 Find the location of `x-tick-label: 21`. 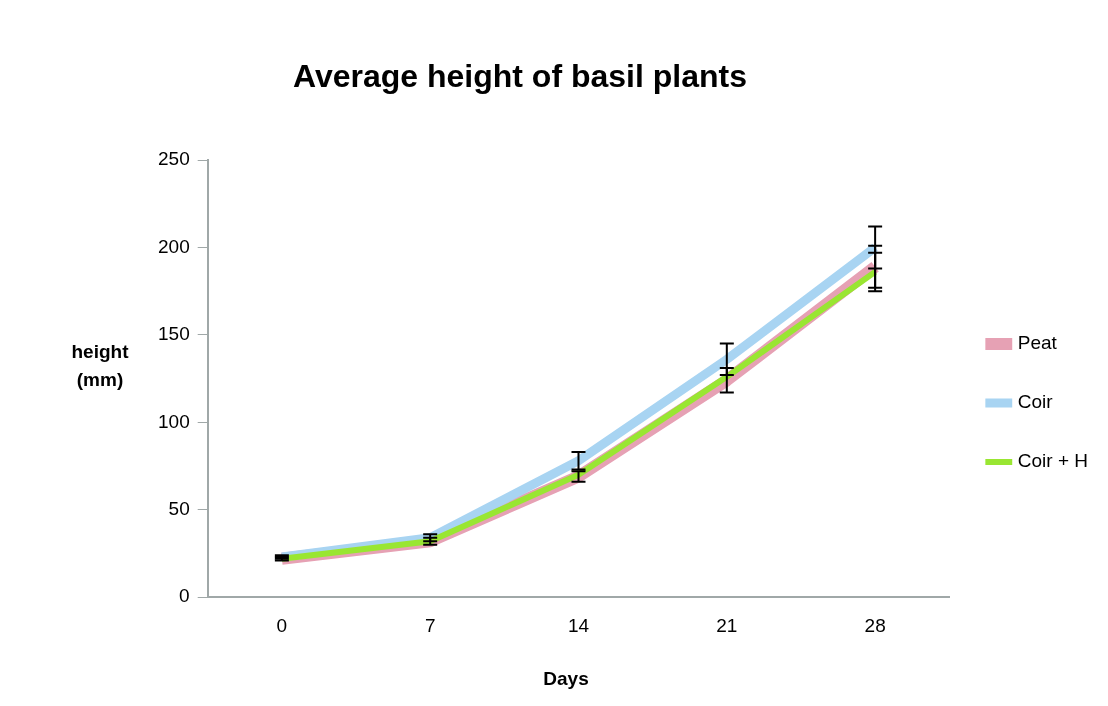

x-tick-label: 21 is located at coordinates (727, 625).